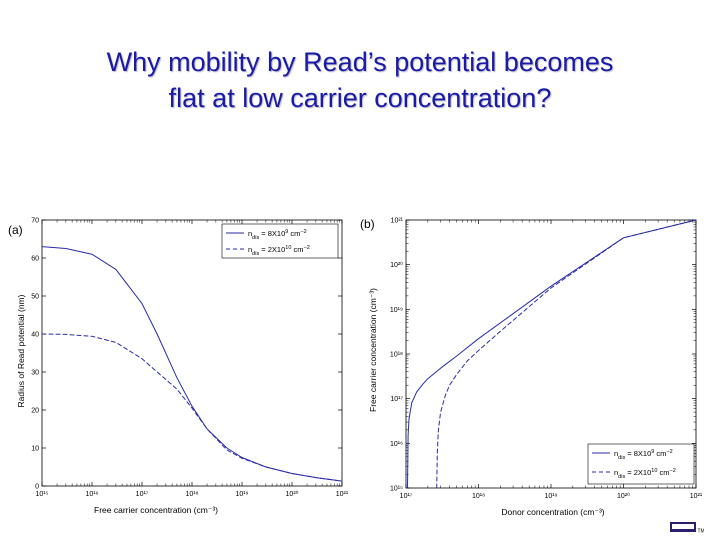 This screenshot has width=720, height=540. I want to click on y-tick-label: 10¹⁸, so click(396, 355).